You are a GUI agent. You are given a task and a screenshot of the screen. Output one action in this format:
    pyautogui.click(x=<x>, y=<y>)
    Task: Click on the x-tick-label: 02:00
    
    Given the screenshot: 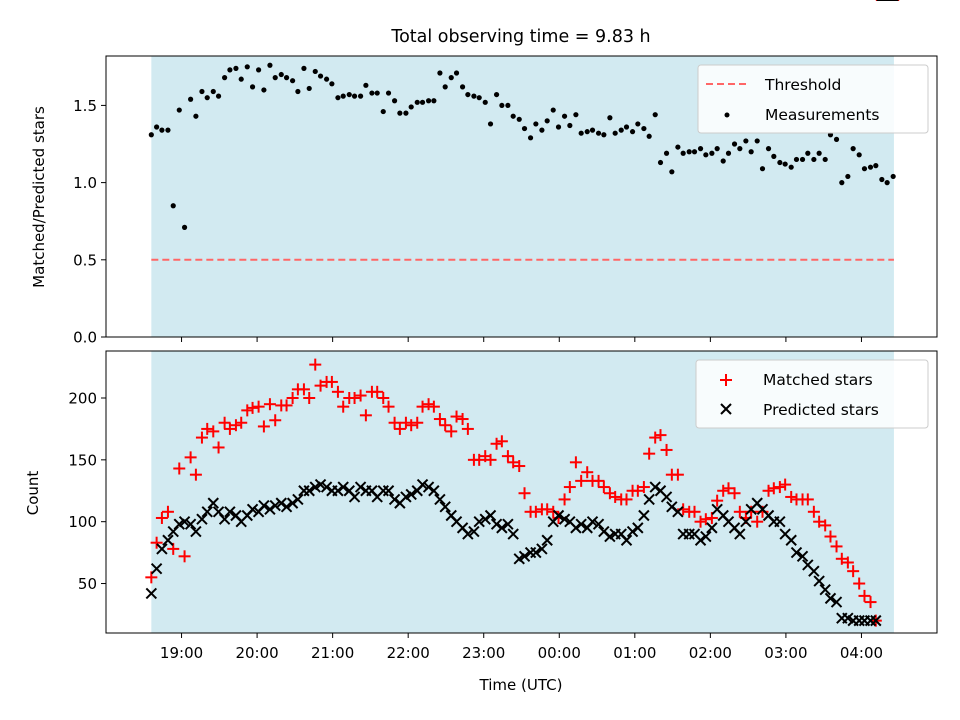 What is the action you would take?
    pyautogui.click(x=710, y=653)
    